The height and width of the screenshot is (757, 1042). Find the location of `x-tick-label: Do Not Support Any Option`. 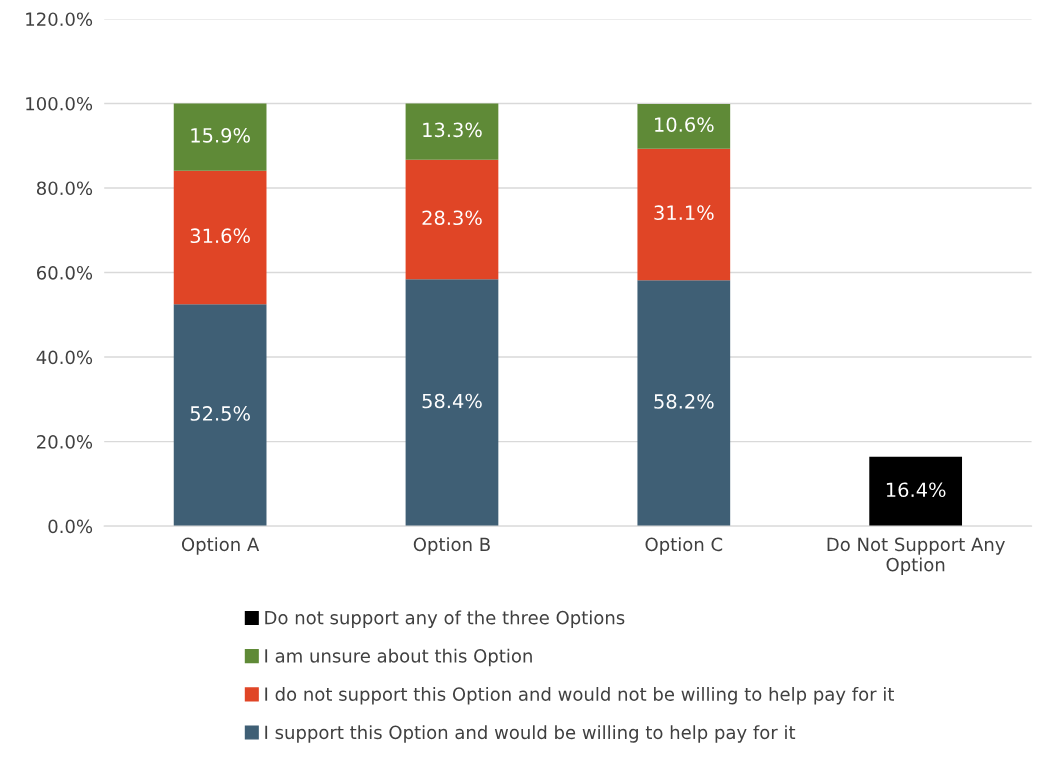

x-tick-label: Do Not Support Any Option is located at coordinates (916, 556).